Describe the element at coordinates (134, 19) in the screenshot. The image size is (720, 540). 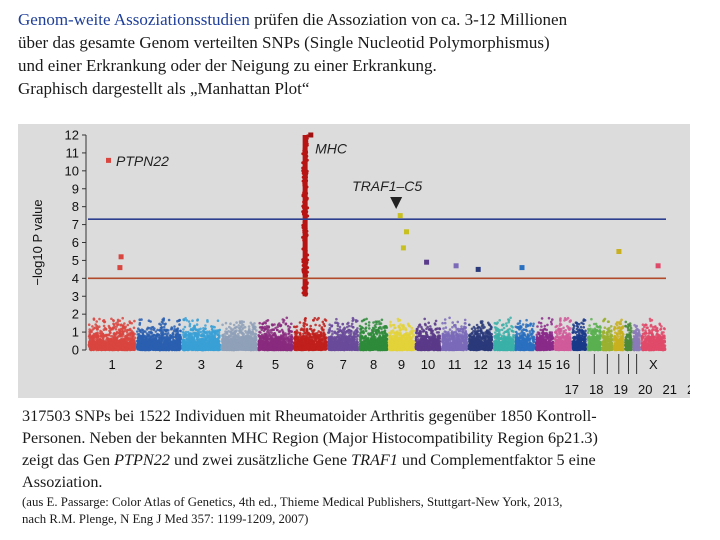
I see `gwas-term: Genom-weite Assoziationsstudien` at that location.